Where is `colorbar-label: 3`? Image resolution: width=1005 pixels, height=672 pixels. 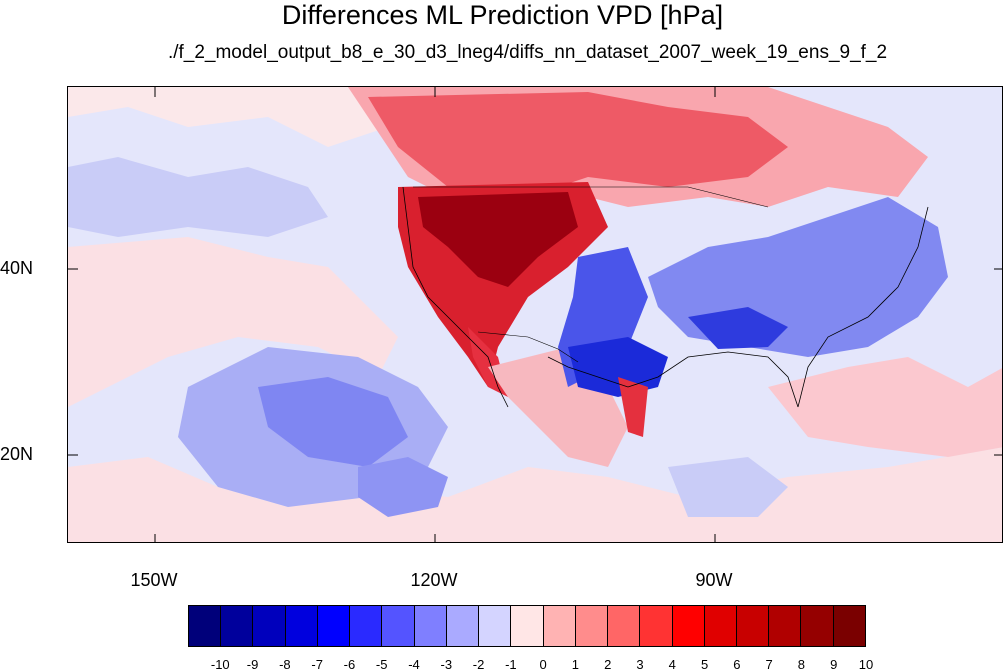
colorbar-label: 3 is located at coordinates (640, 664).